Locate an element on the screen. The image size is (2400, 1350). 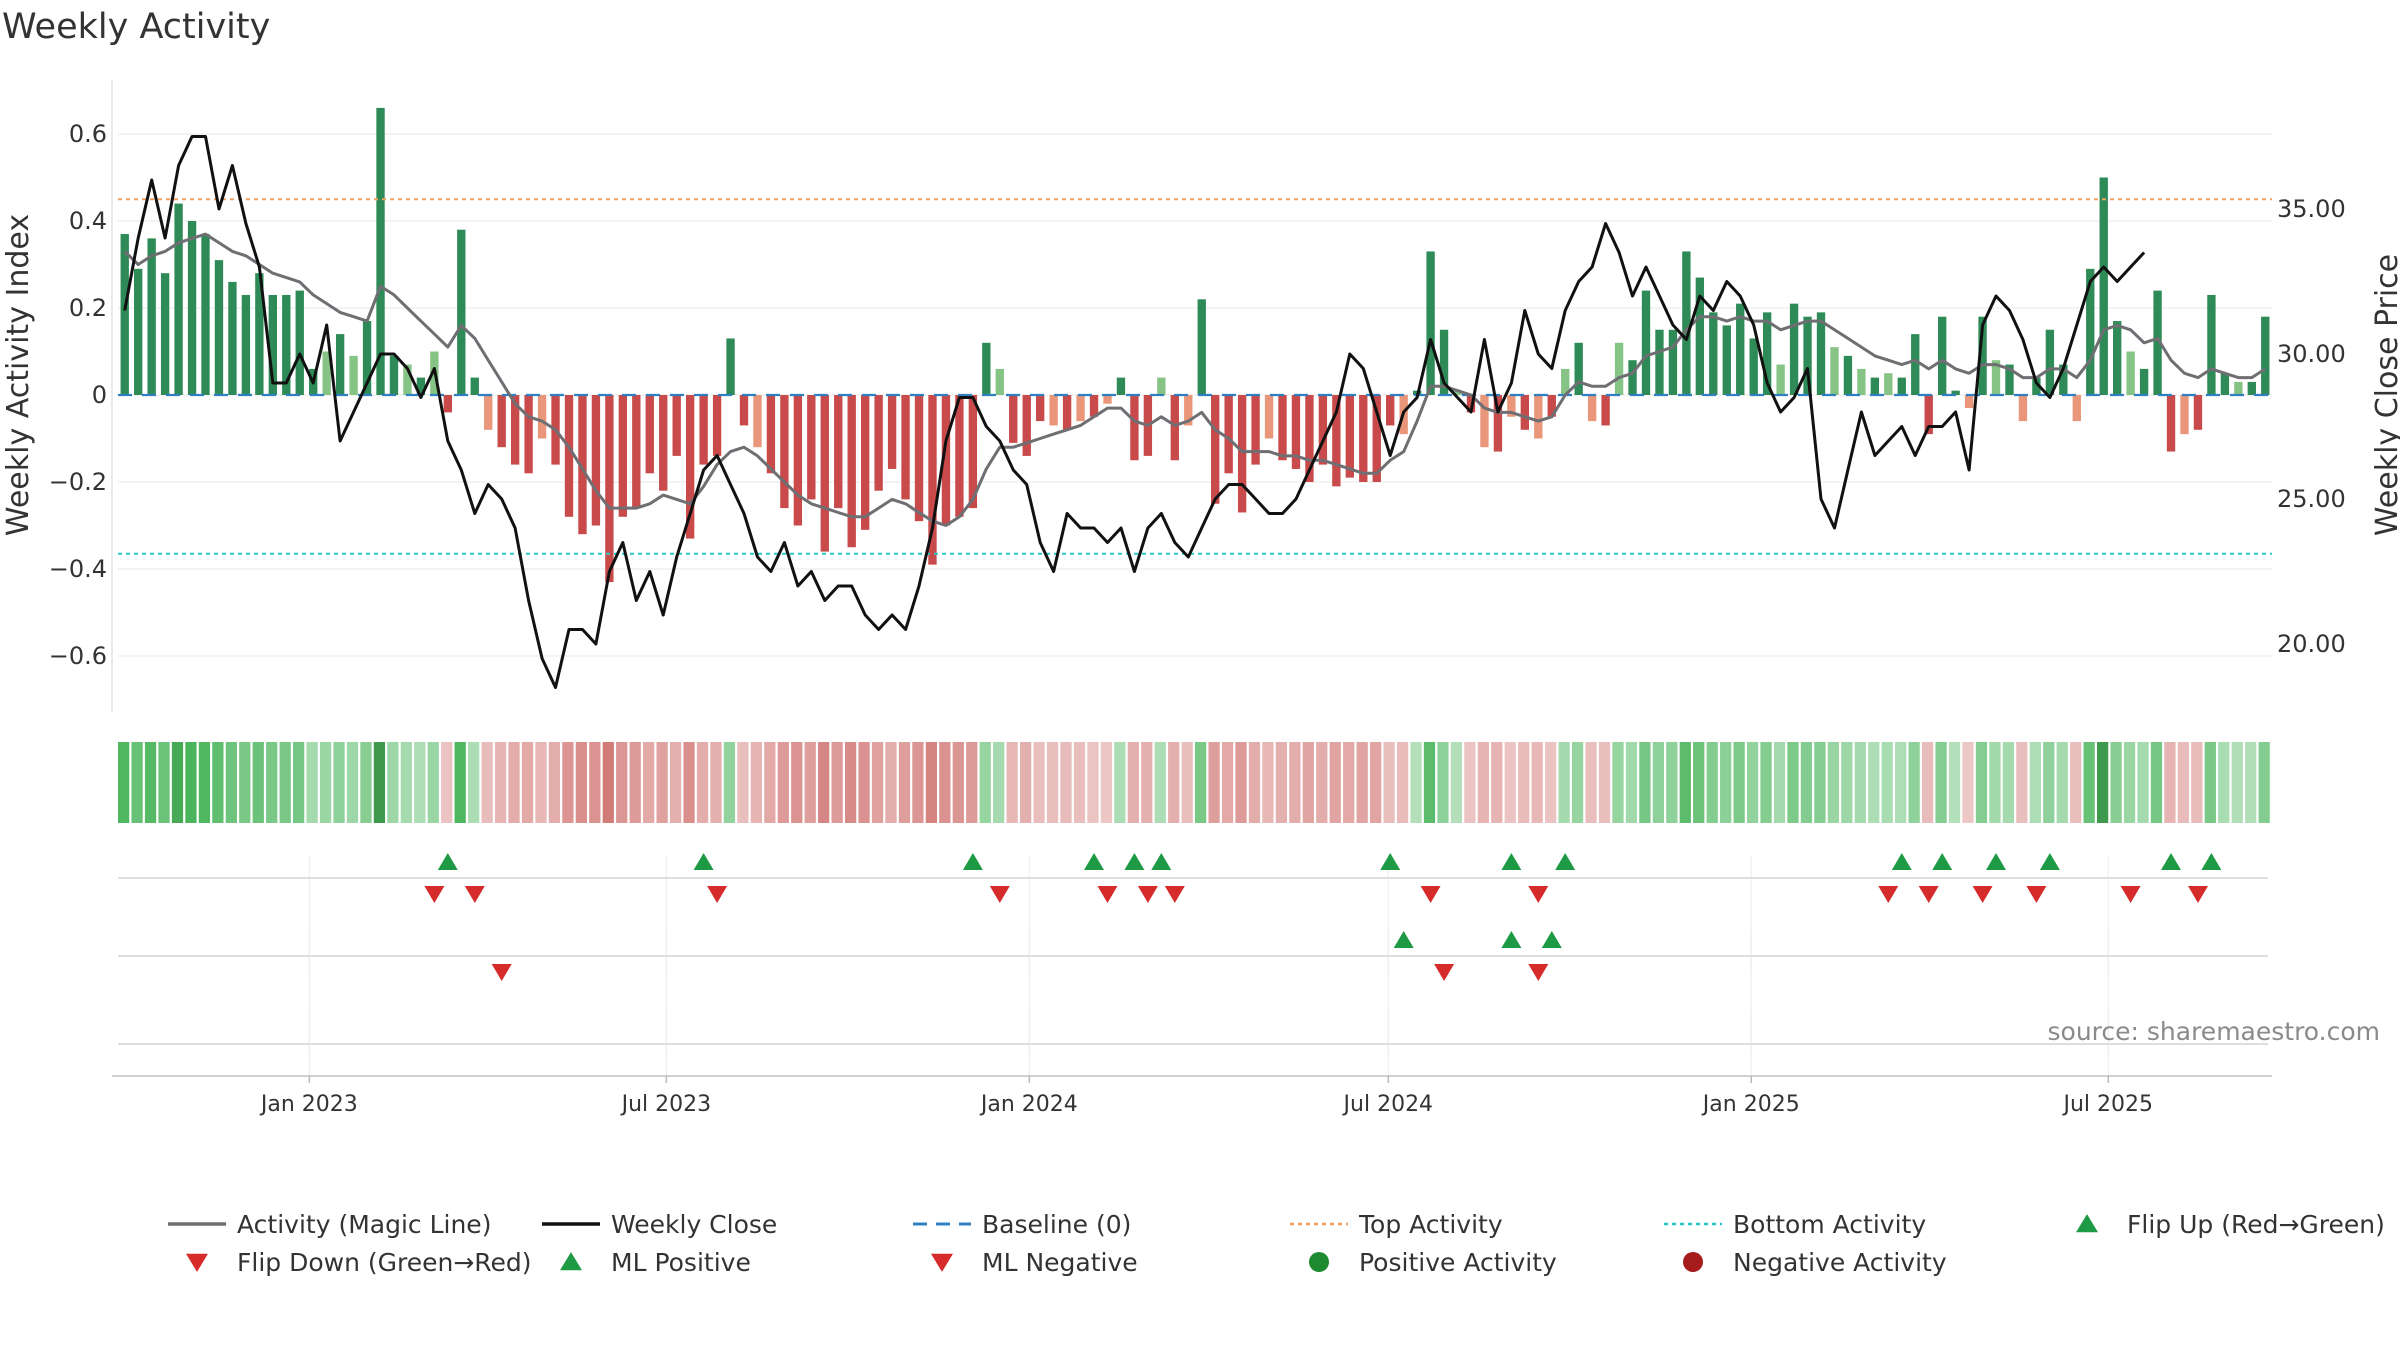
legend-item-7-label: ML Positive is located at coordinates (681, 1262).